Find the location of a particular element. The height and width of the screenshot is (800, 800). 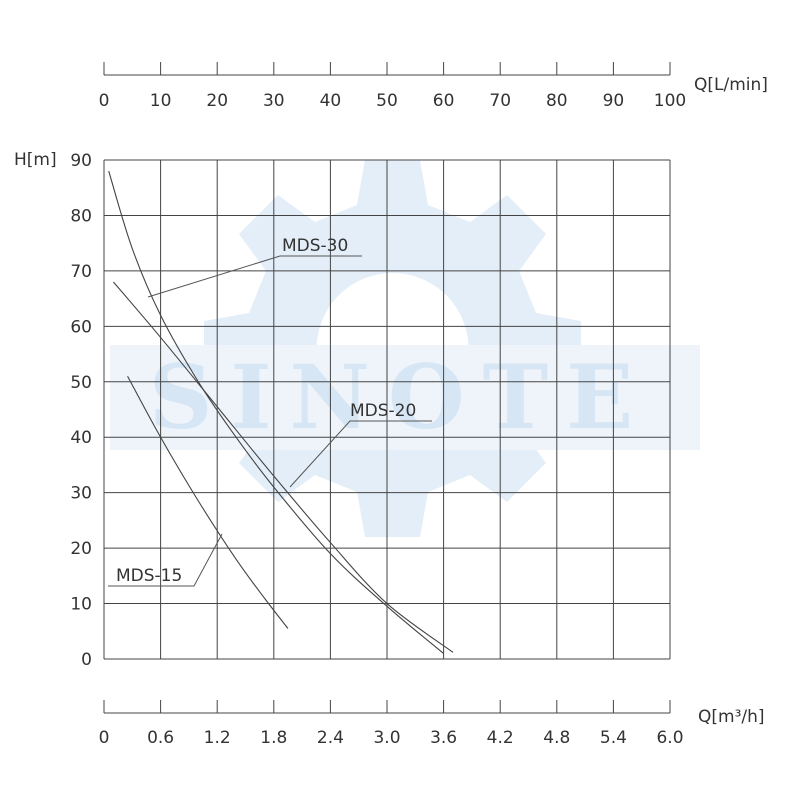

series-label-mds-20: MDS-20 is located at coordinates (383, 411).